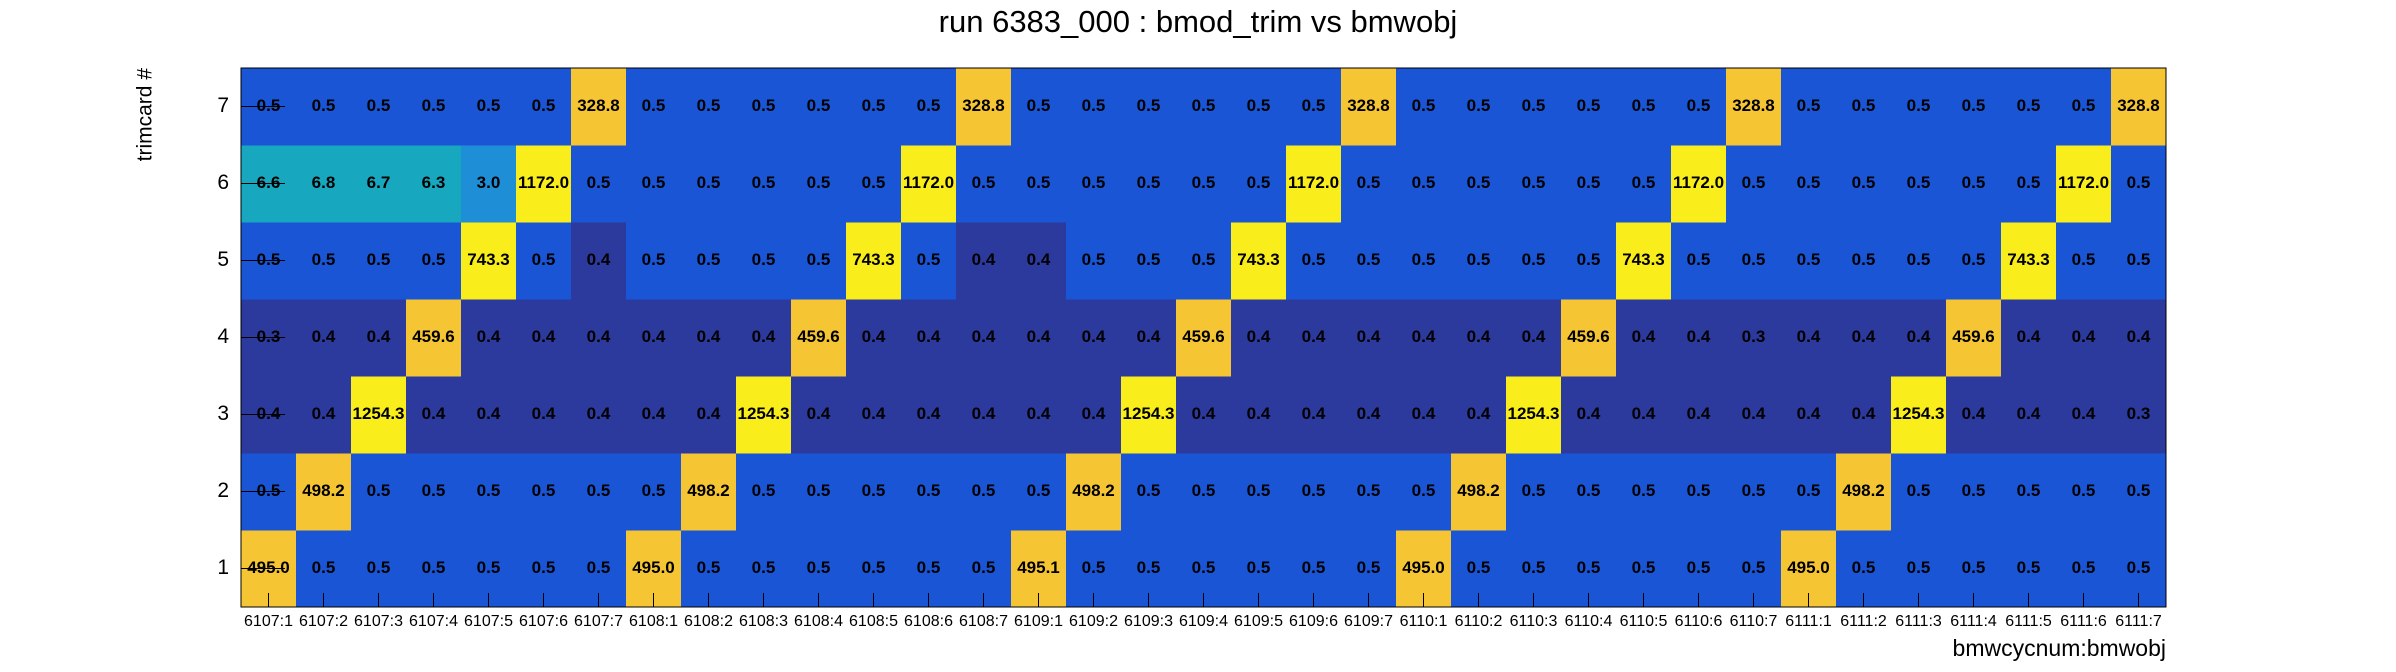 This screenshot has height=672, width=2396. What do you see at coordinates (434, 182) in the screenshot?
I see `cell-label: 6.3` at bounding box center [434, 182].